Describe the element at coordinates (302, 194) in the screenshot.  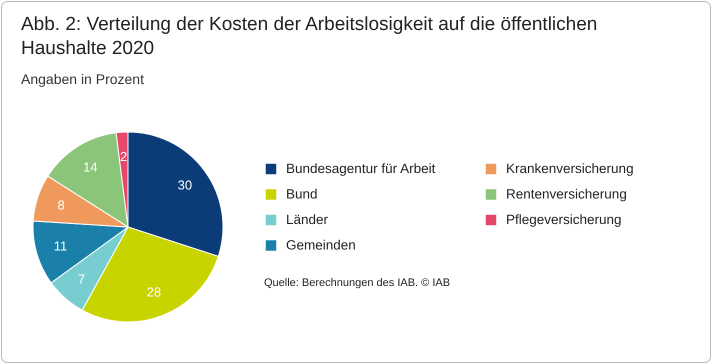
I see `legend-label: Bund` at that location.